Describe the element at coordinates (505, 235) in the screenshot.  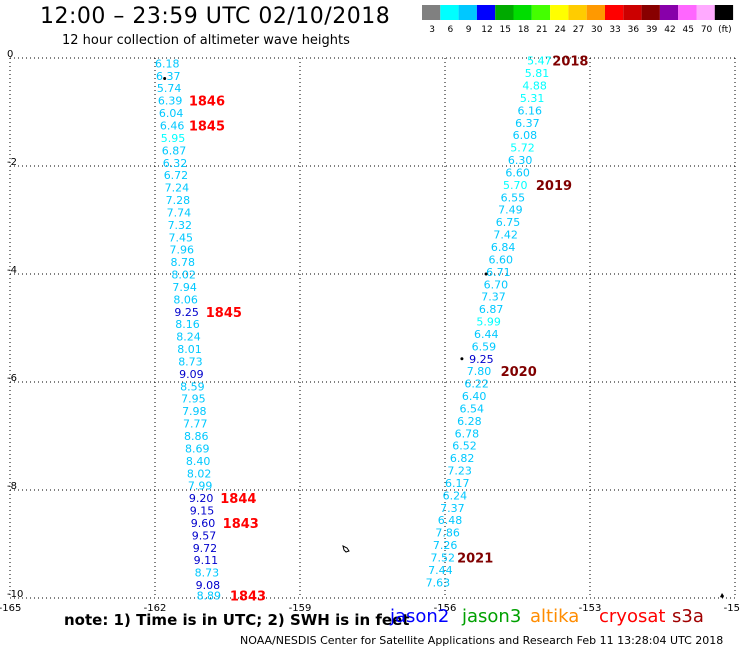
I see `wave-height-value: 7.42` at that location.